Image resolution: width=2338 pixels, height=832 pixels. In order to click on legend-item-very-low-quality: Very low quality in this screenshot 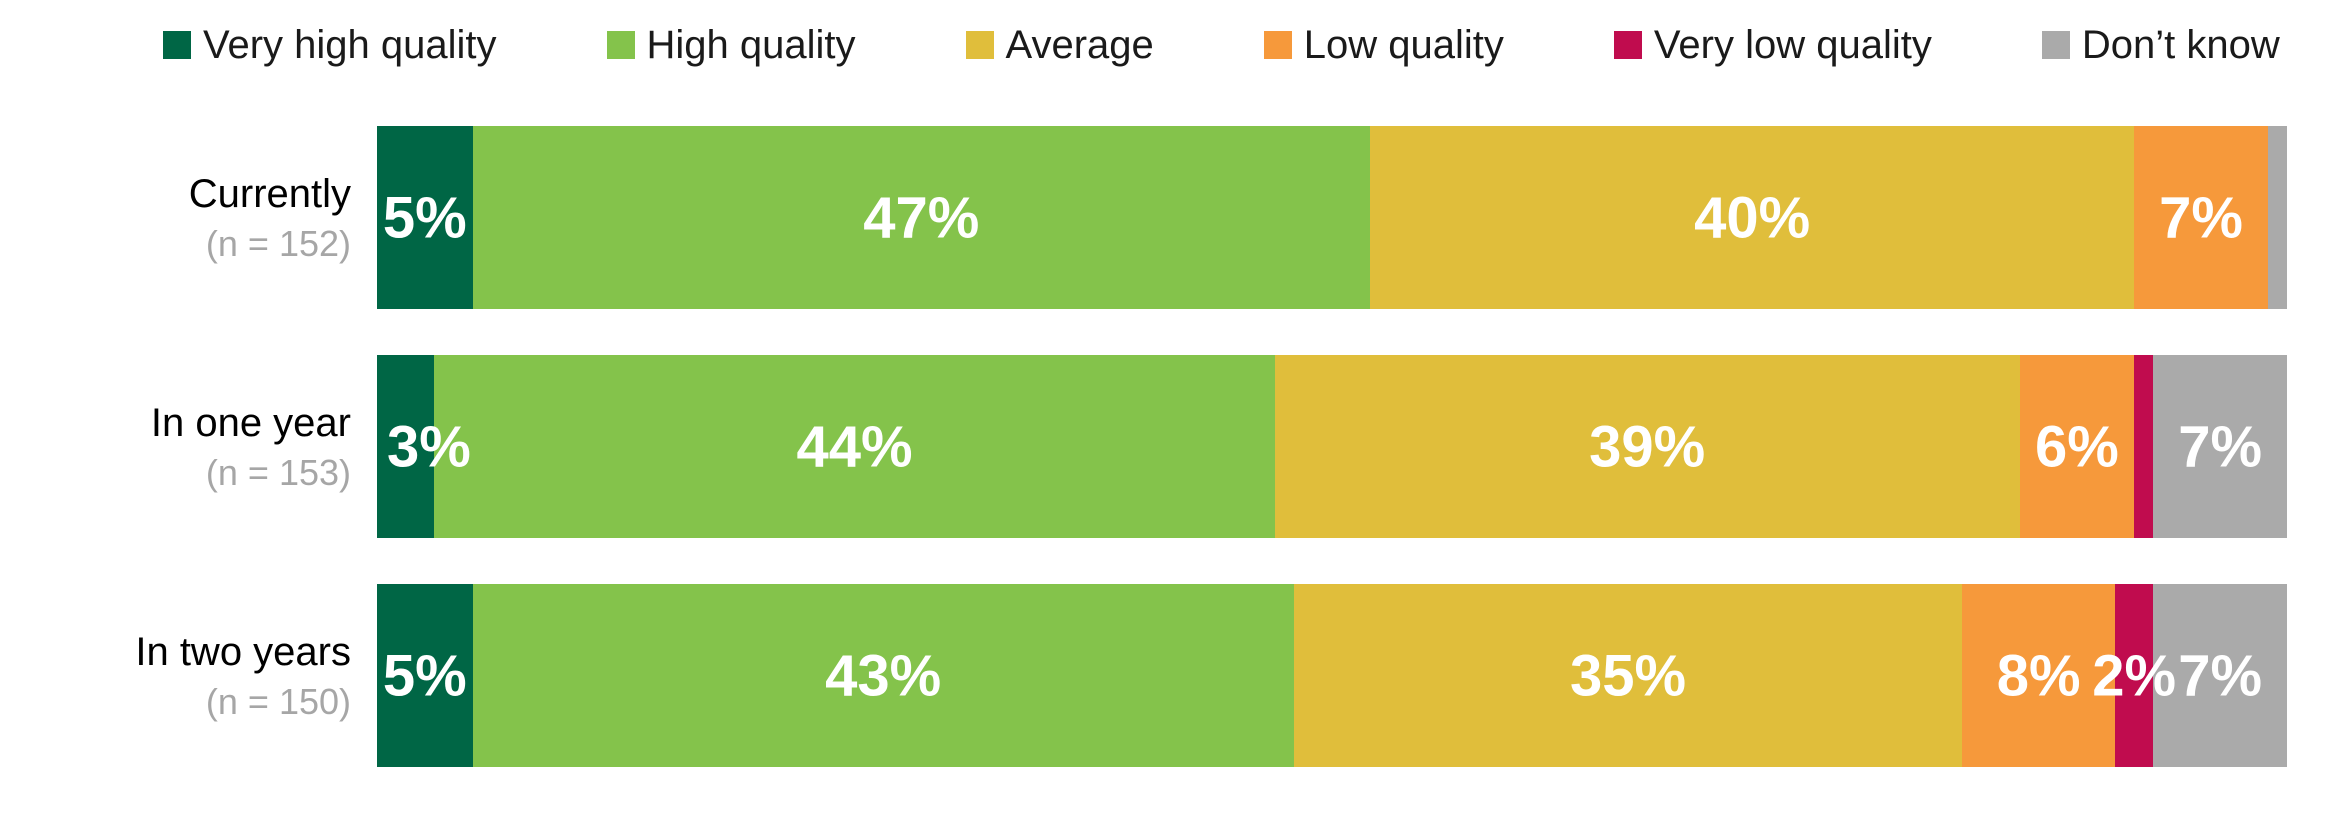, I will do `click(1772, 45)`.